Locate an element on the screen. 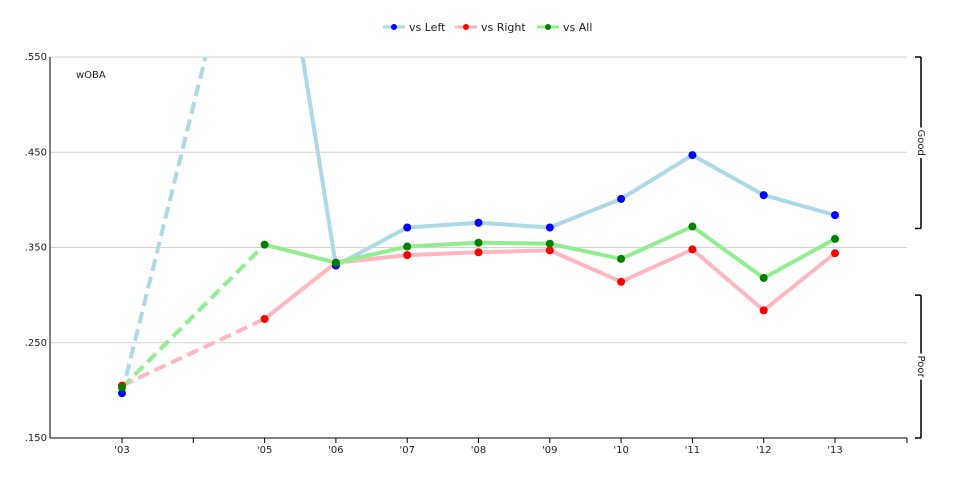 The height and width of the screenshot is (490, 980). y-tick-label: .550 is located at coordinates (36, 57).